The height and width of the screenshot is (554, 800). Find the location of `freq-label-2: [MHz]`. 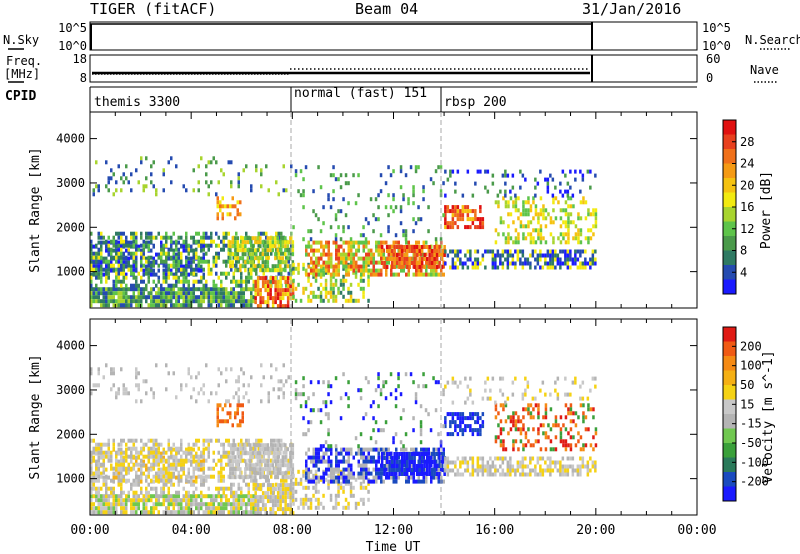

freq-label-2: [MHz] is located at coordinates (22, 74).